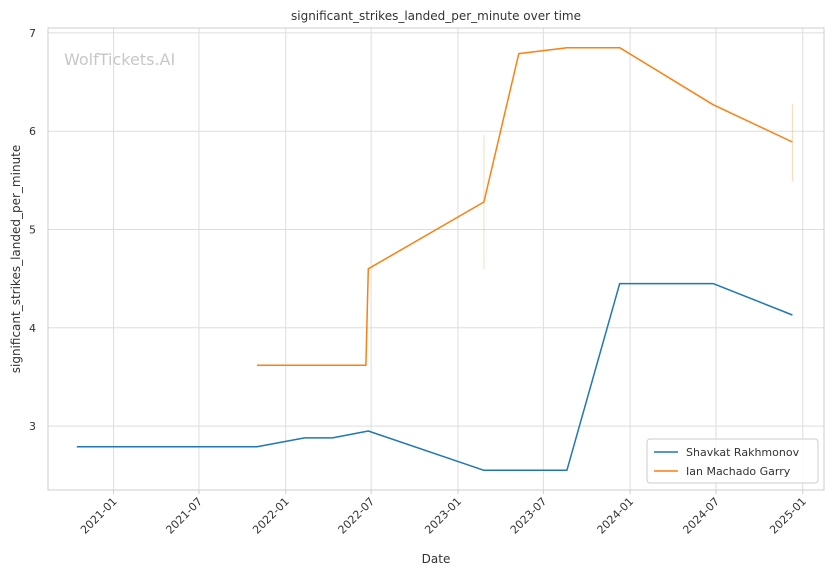 The height and width of the screenshot is (575, 832). What do you see at coordinates (436, 559) in the screenshot?
I see `x-axis-label: Date` at bounding box center [436, 559].